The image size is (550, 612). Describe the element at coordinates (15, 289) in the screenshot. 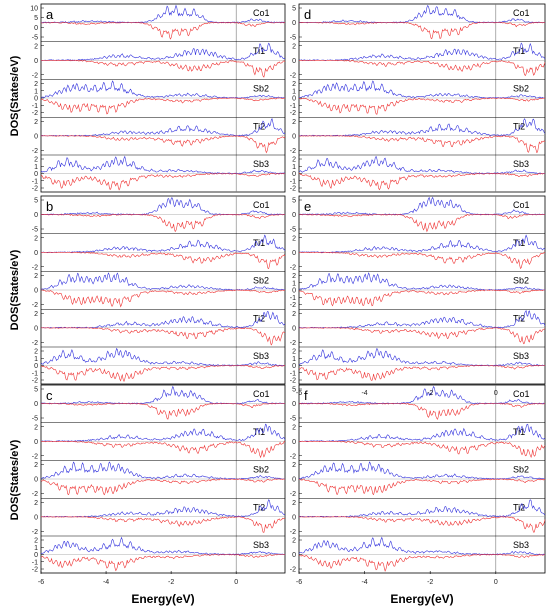

I see `y-axis-label: DOS(States/eV)` at that location.